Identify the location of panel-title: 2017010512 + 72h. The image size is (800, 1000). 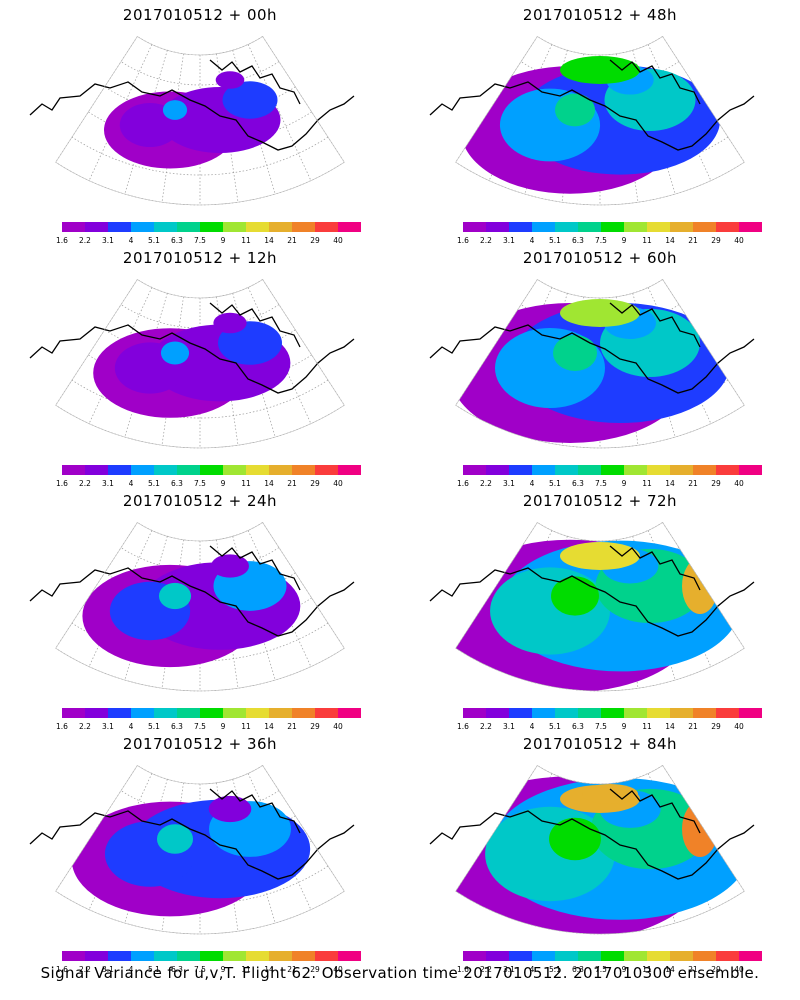
(600, 501).